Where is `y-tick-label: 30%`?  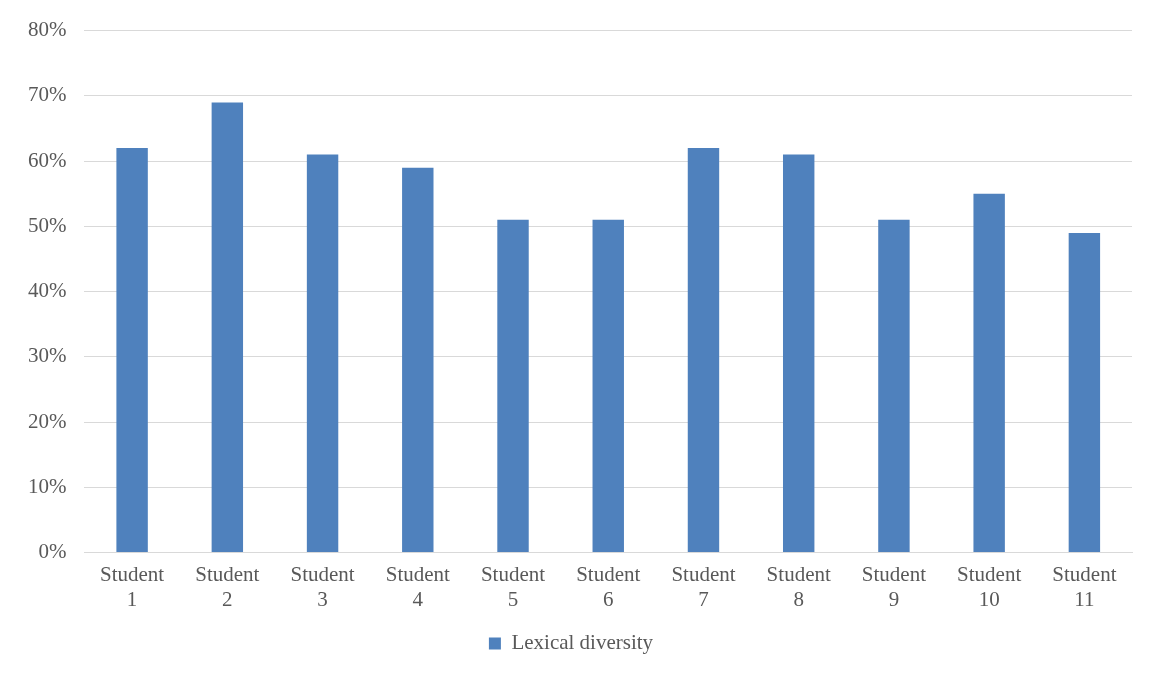
y-tick-label: 30% is located at coordinates (47, 355).